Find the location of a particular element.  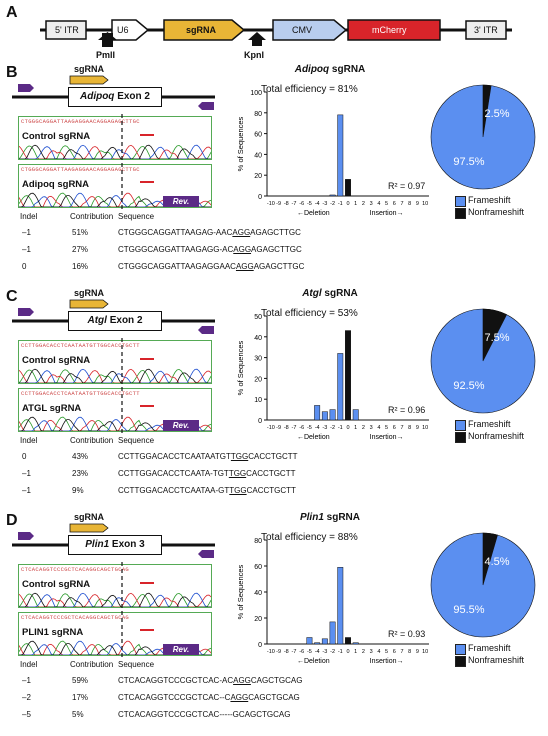

gene-name: Adipoq is located at coordinates (97, 96).